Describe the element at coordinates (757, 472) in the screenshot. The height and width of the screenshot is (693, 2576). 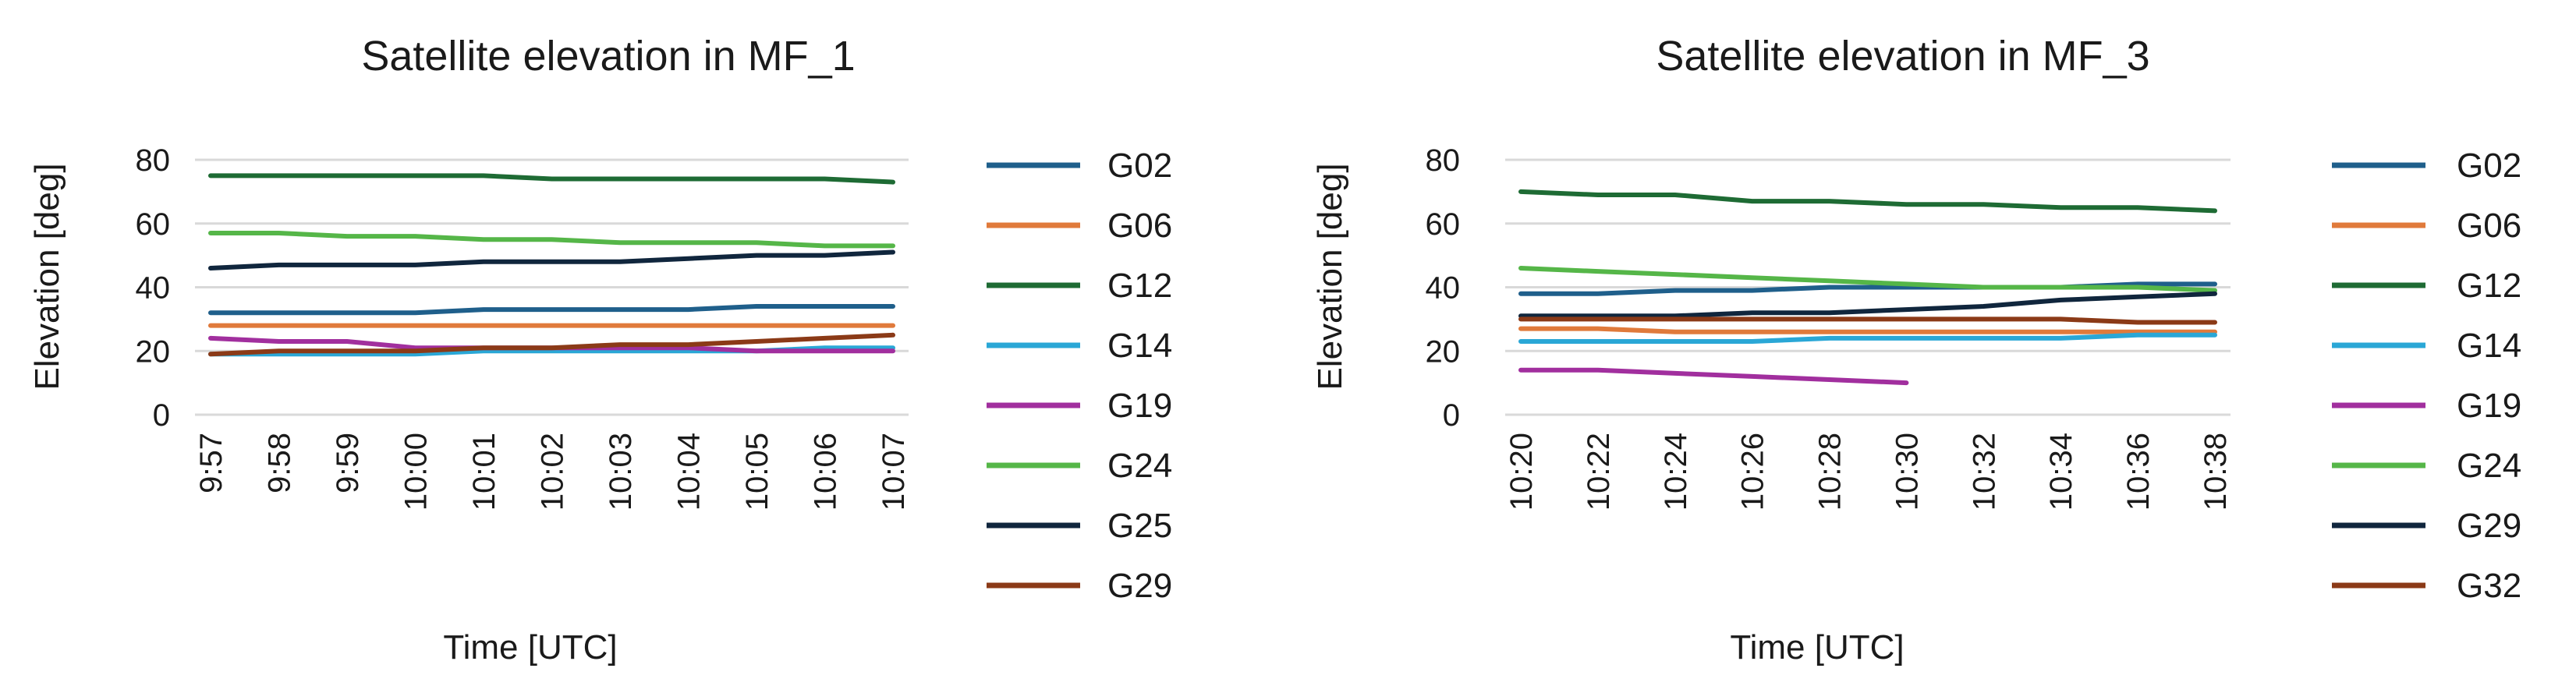
I see `x-tick-label: 10:05` at that location.